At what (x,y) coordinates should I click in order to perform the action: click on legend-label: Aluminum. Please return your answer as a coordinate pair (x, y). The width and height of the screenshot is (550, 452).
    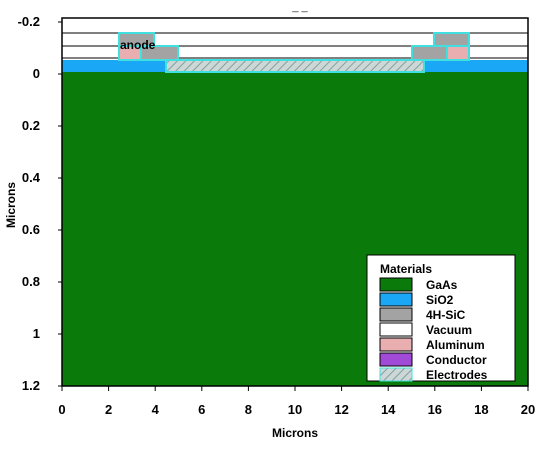
    Looking at the image, I should click on (455, 345).